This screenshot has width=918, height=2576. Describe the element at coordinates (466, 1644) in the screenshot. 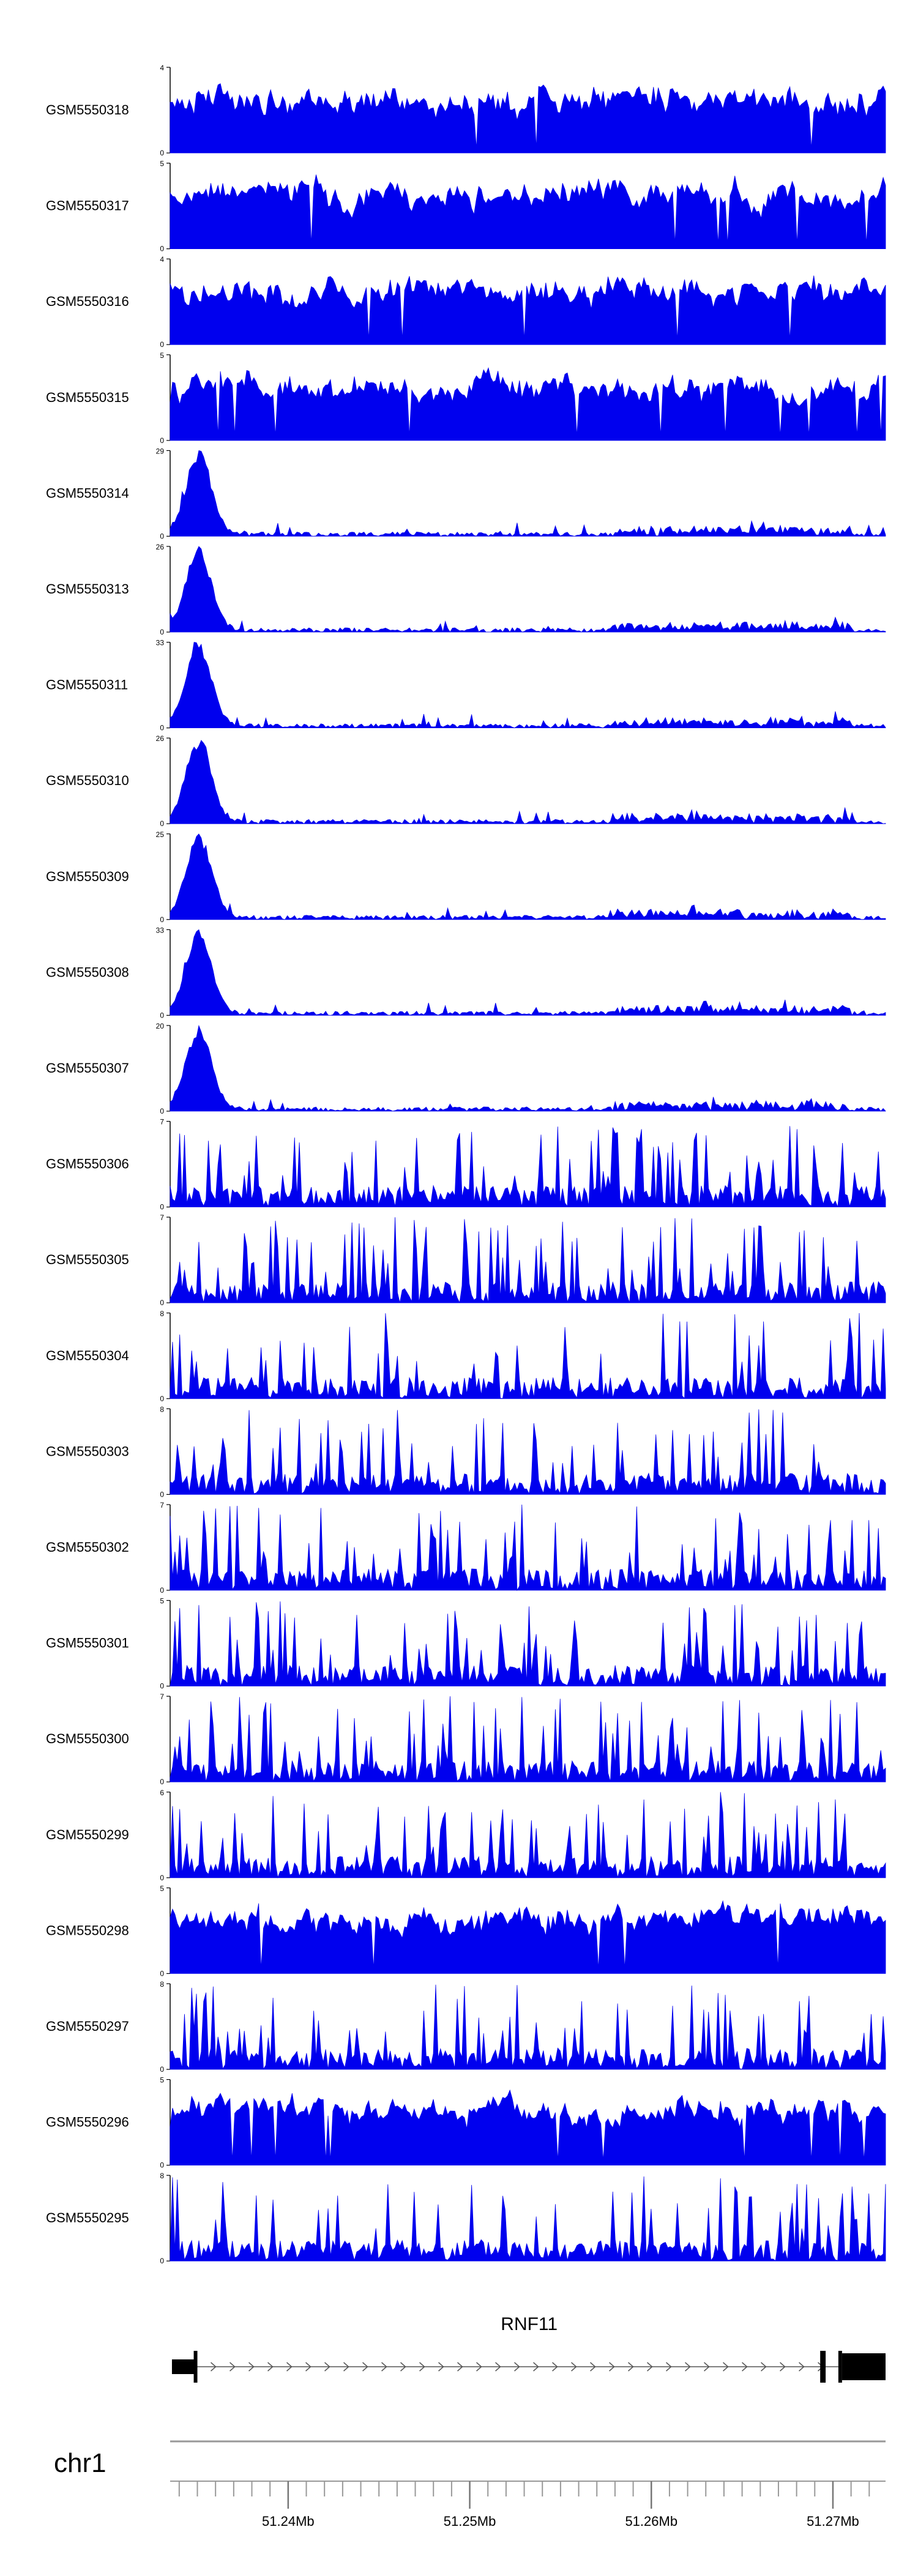

I see `track-GSM5550301: GSM5550301 5 0` at that location.